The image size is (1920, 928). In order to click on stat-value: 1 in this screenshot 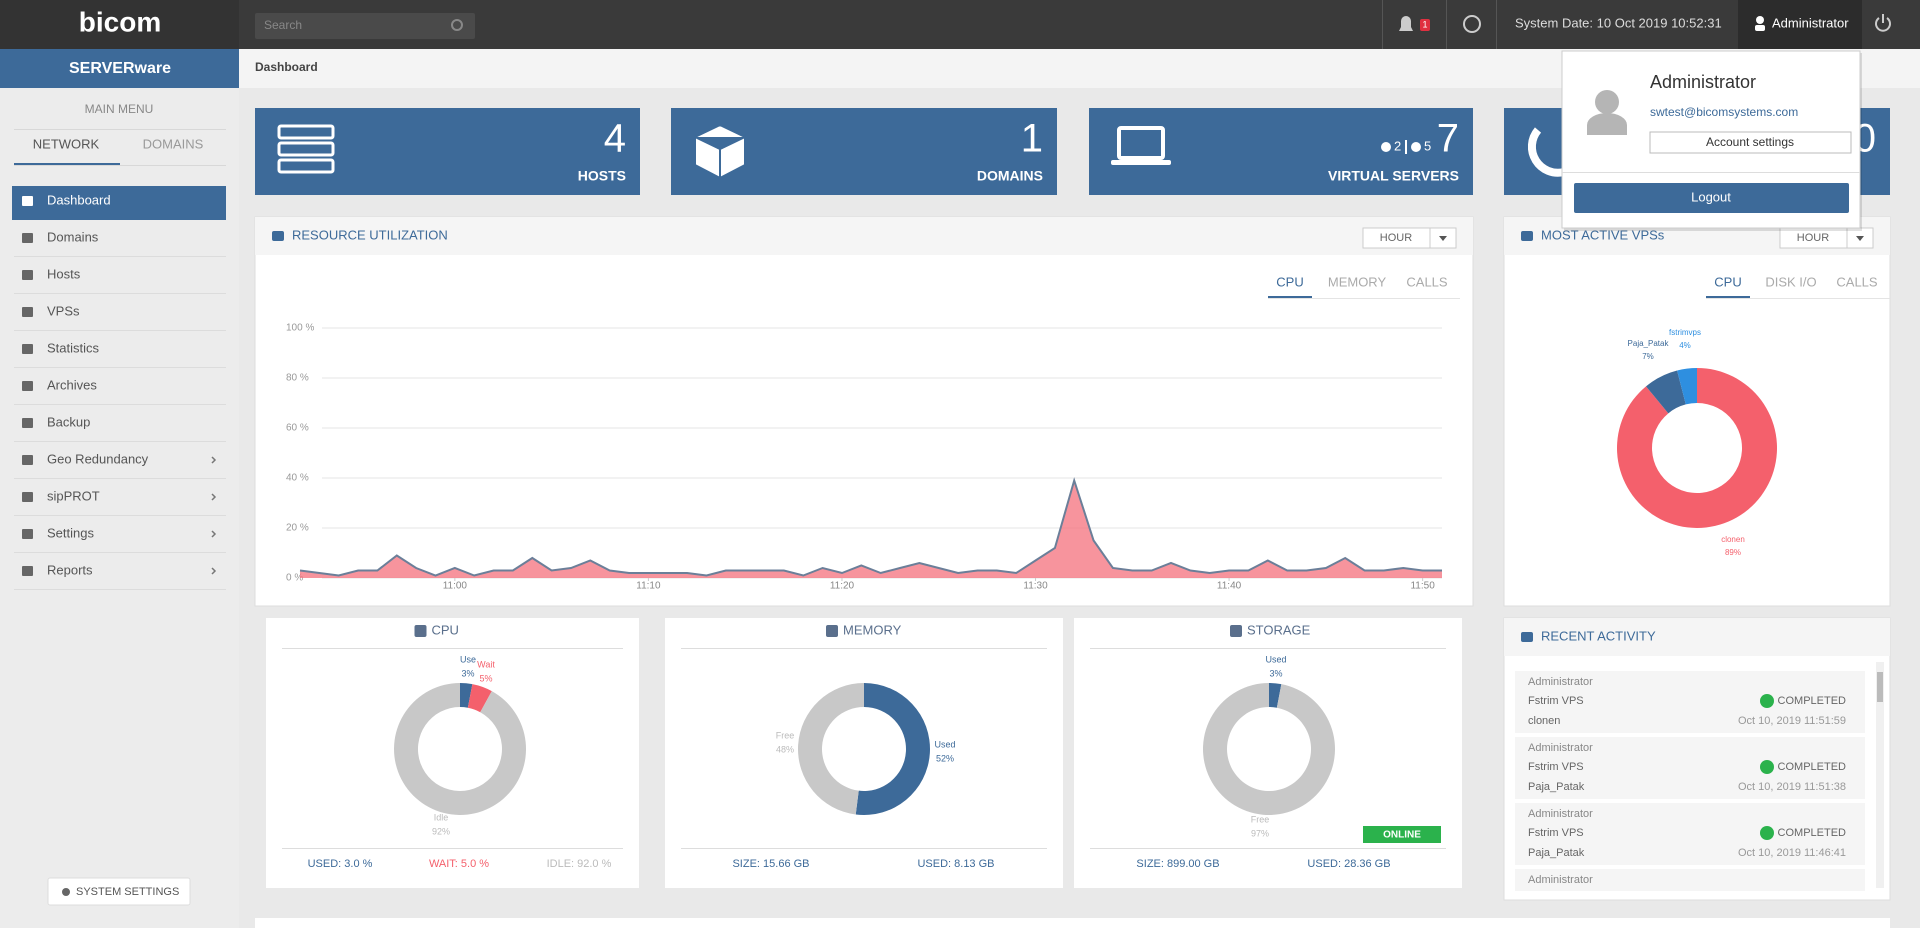, I will do `click(1032, 139)`.